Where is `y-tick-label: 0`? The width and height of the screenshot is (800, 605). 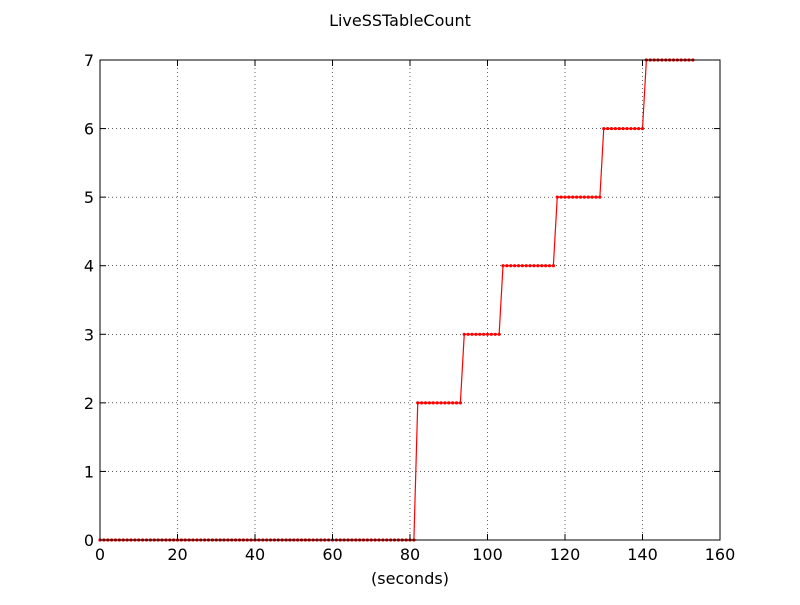
y-tick-label: 0 is located at coordinates (89, 540).